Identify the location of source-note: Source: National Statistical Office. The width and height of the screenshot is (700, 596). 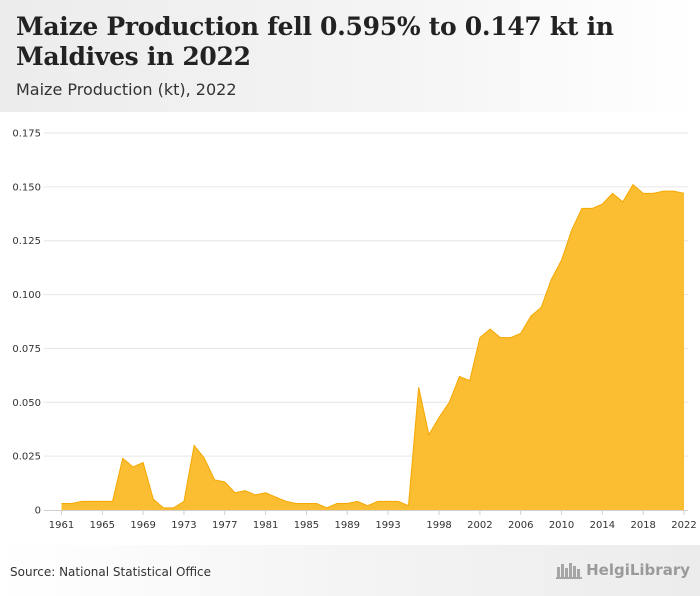
(111, 572).